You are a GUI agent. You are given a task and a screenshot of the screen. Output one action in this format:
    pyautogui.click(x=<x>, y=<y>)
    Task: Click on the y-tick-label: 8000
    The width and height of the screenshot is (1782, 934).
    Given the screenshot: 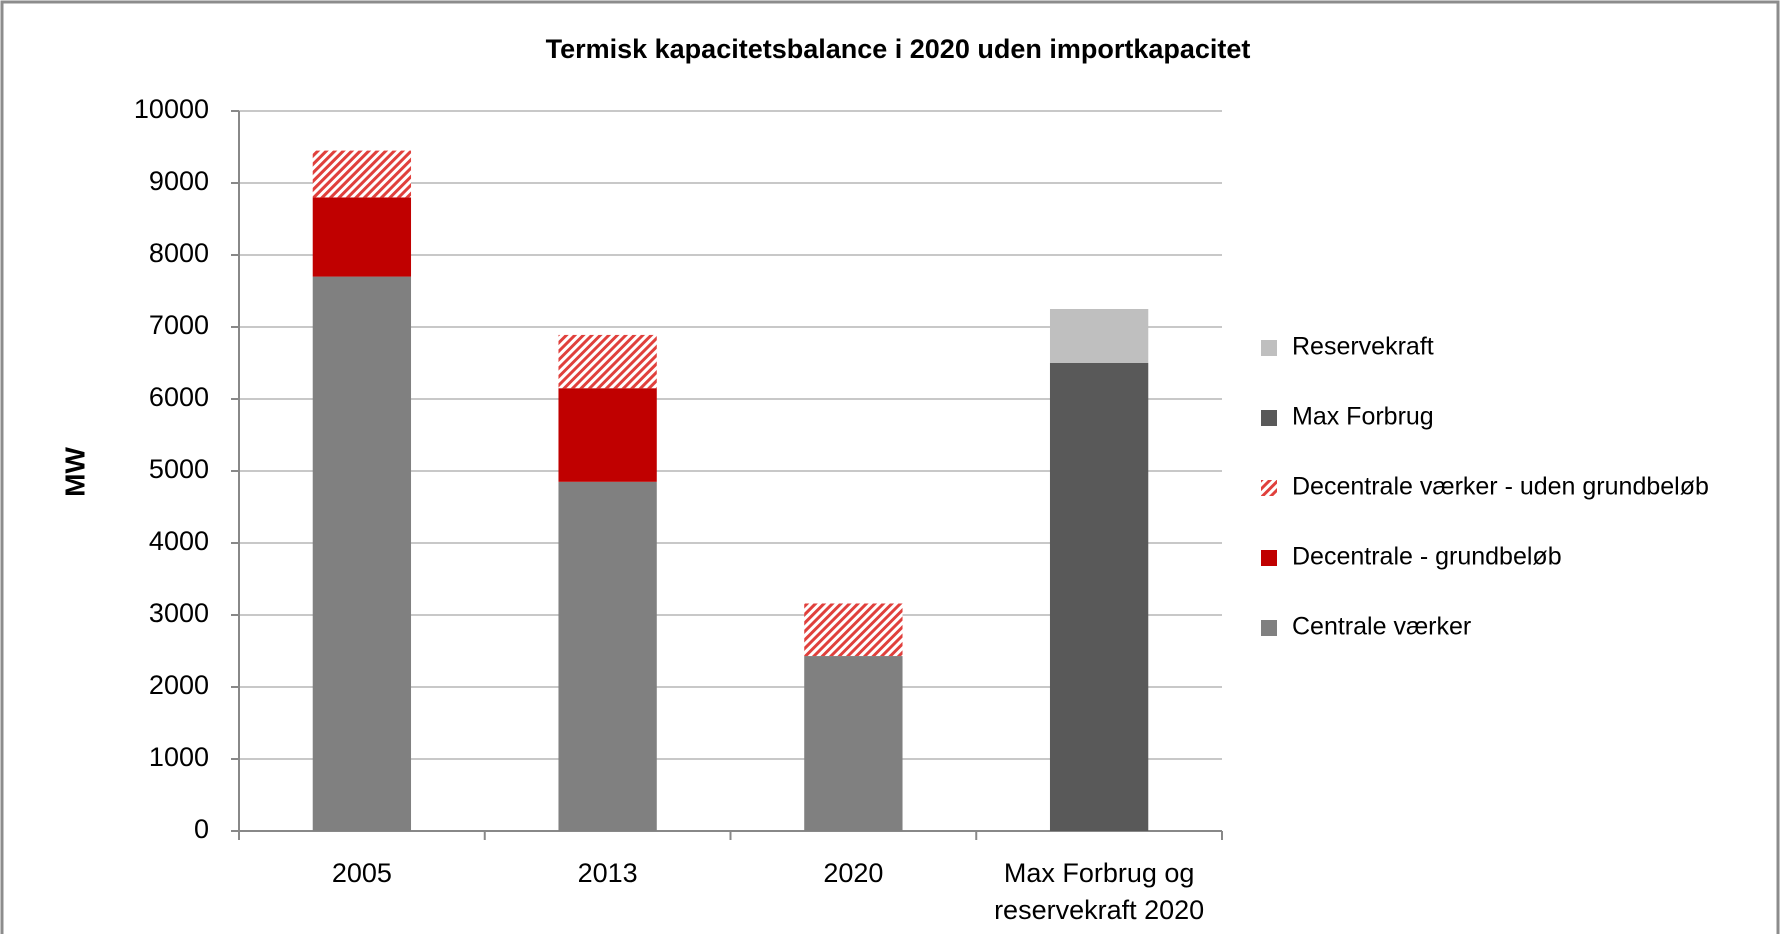 What is the action you would take?
    pyautogui.click(x=179, y=253)
    